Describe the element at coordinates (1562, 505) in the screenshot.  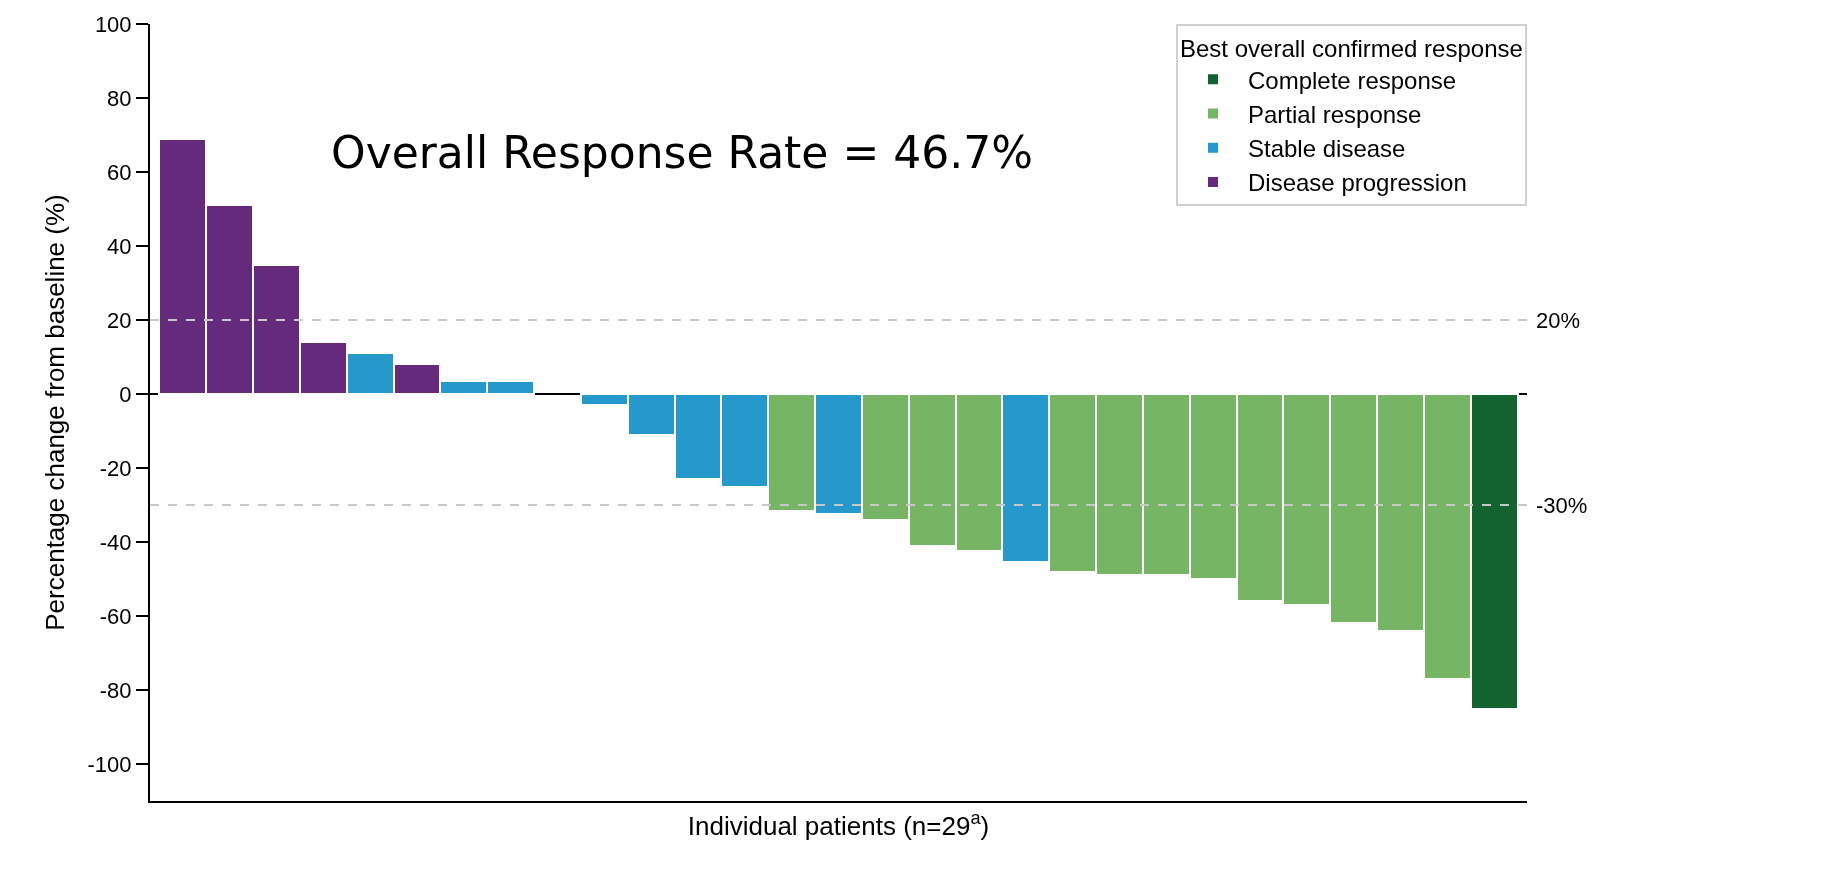
I see `ref-line-label: -30%` at that location.